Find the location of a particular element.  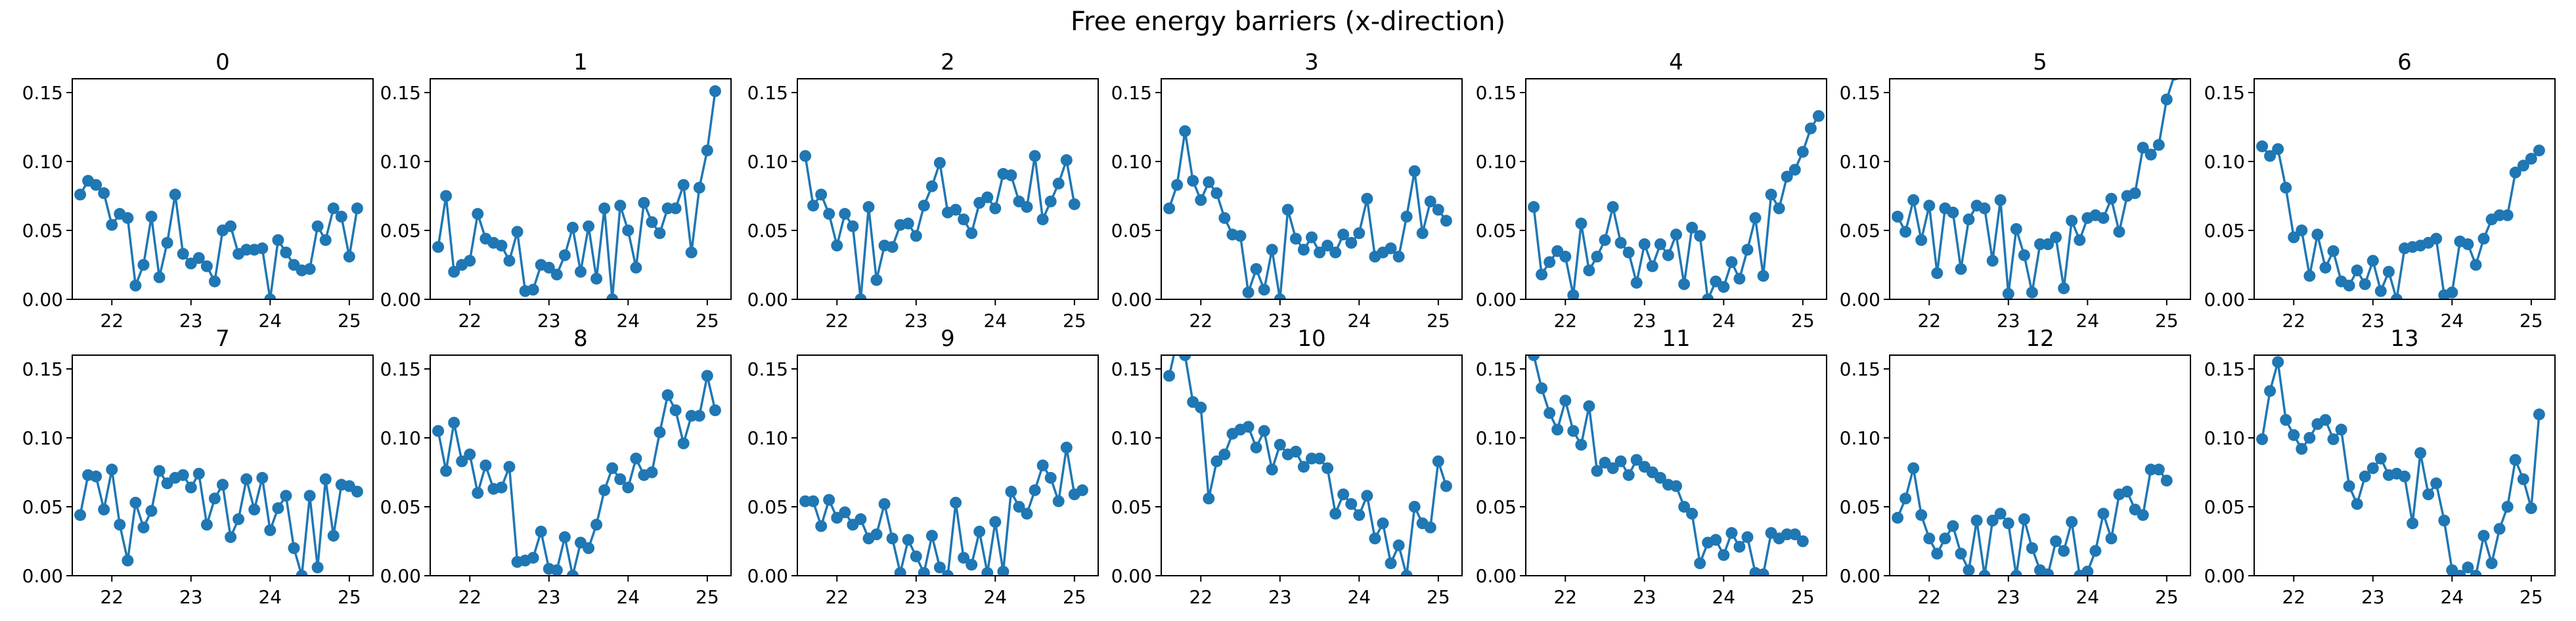

y-tick-label: 0.15 is located at coordinates (1131, 369).